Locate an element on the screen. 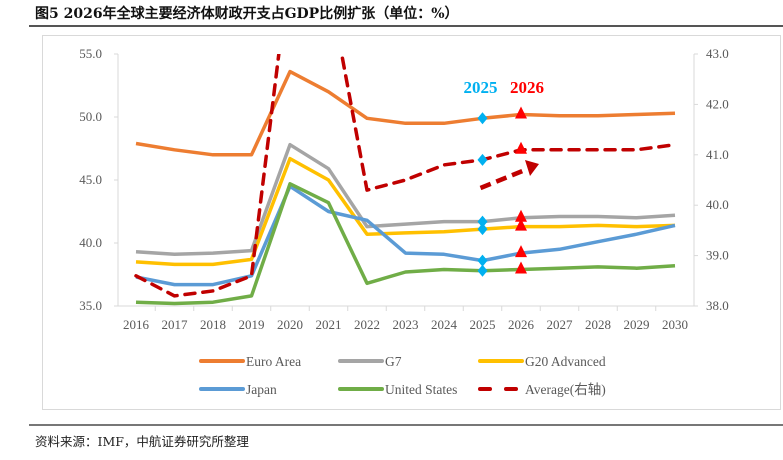  annotation-2026: 2026 is located at coordinates (527, 87).